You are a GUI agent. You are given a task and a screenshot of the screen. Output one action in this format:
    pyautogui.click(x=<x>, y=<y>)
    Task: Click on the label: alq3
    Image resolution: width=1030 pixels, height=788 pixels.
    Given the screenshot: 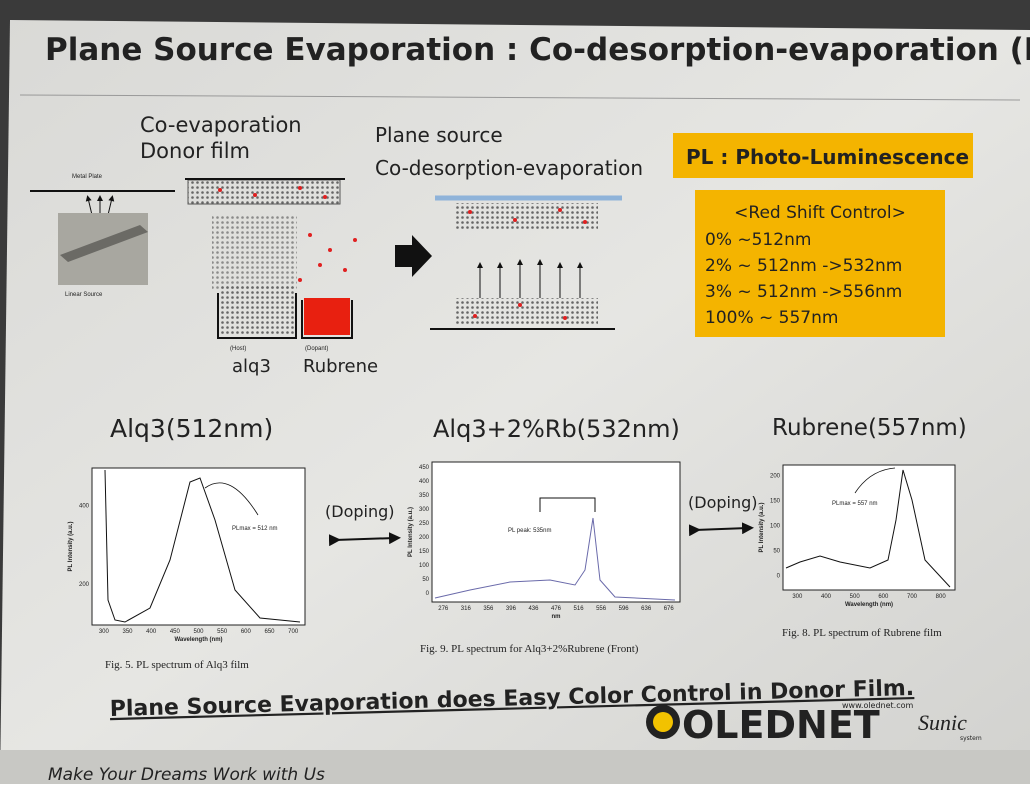 What is the action you would take?
    pyautogui.click(x=251, y=366)
    